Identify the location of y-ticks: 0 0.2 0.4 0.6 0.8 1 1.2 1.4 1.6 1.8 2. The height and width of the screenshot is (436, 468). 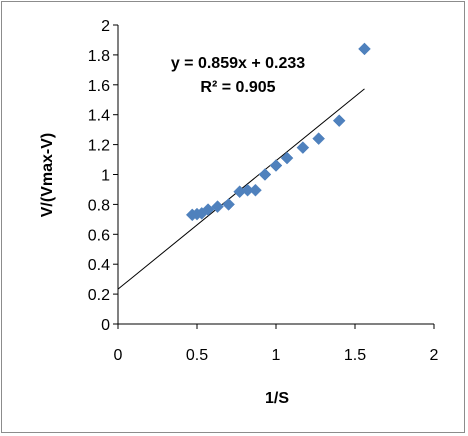
(103, 176).